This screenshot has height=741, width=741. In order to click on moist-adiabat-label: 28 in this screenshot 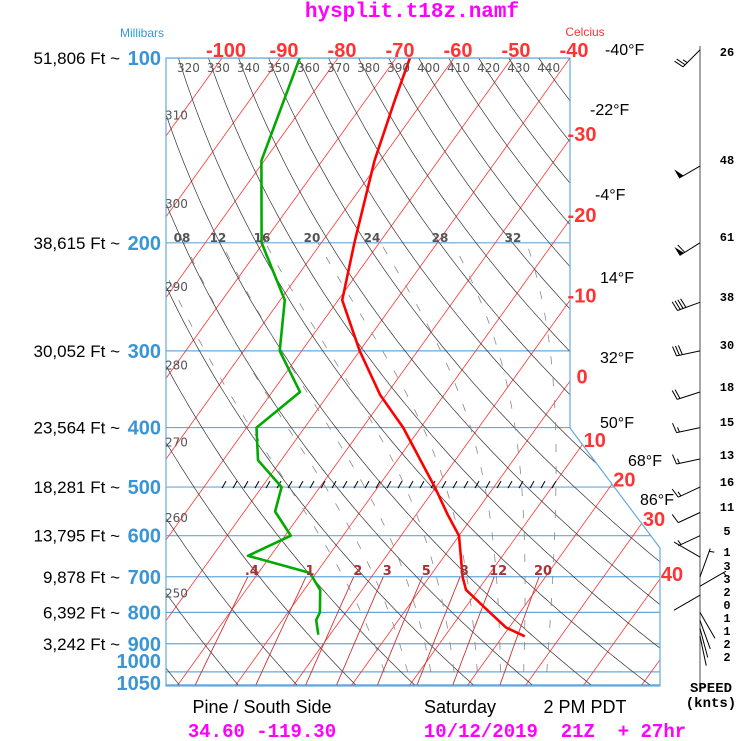, I will do `click(440, 238)`.